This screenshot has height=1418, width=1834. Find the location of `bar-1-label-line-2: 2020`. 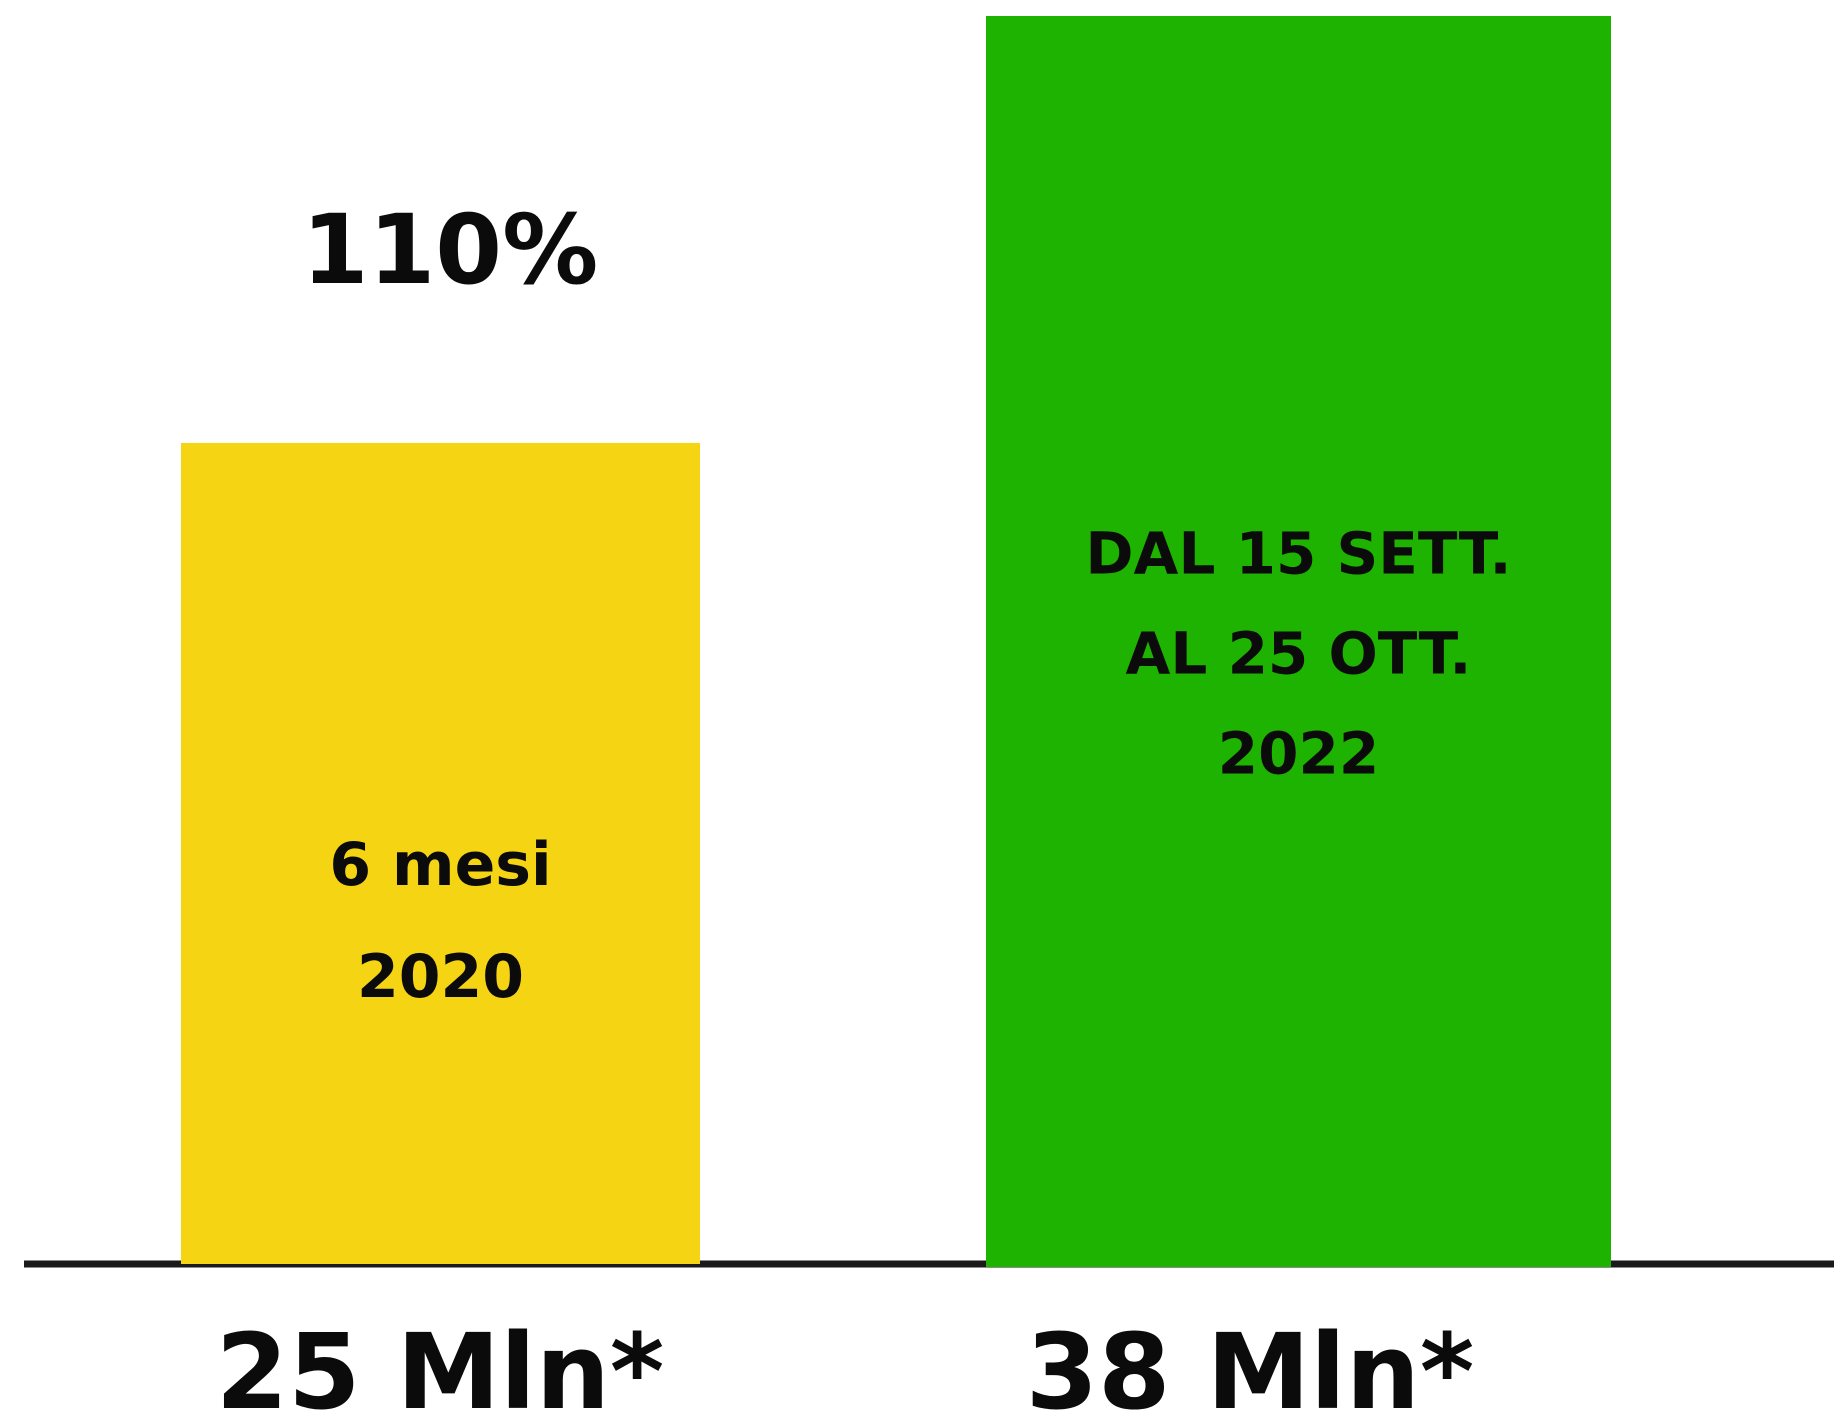

bar-1-label-line-2: 2020 is located at coordinates (440, 977).